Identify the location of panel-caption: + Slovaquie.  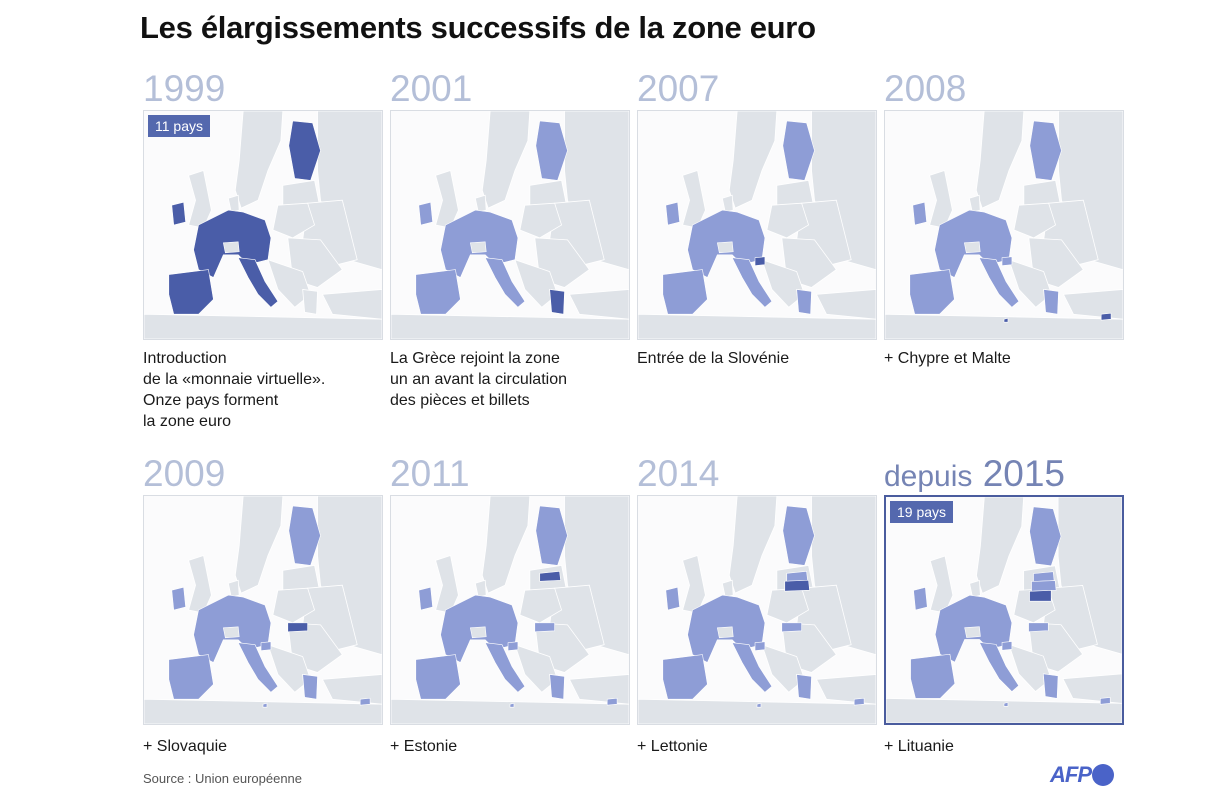
(185, 746).